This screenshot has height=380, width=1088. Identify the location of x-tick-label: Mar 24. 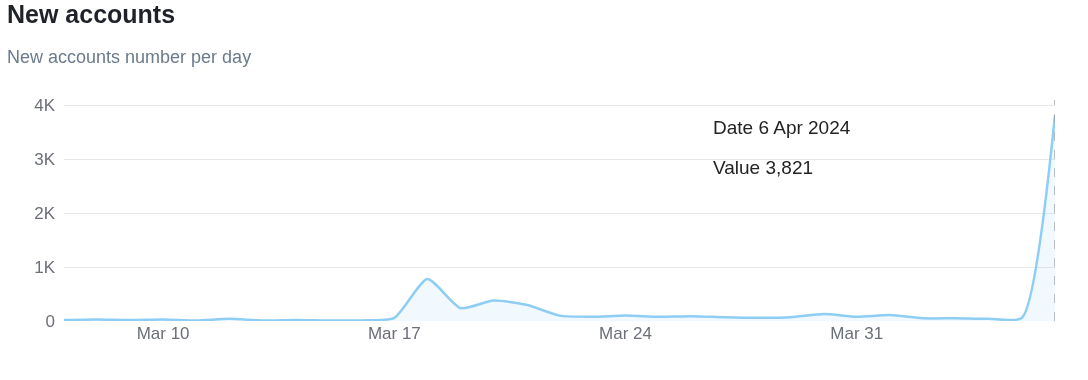
(626, 333).